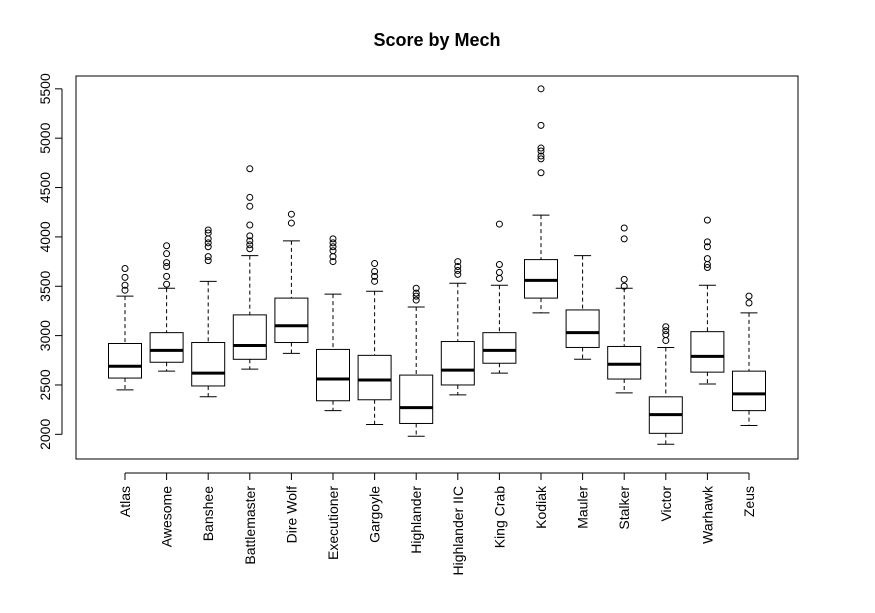 The width and height of the screenshot is (875, 613). What do you see at coordinates (624, 508) in the screenshot?
I see `x-tick-label: Stalker` at bounding box center [624, 508].